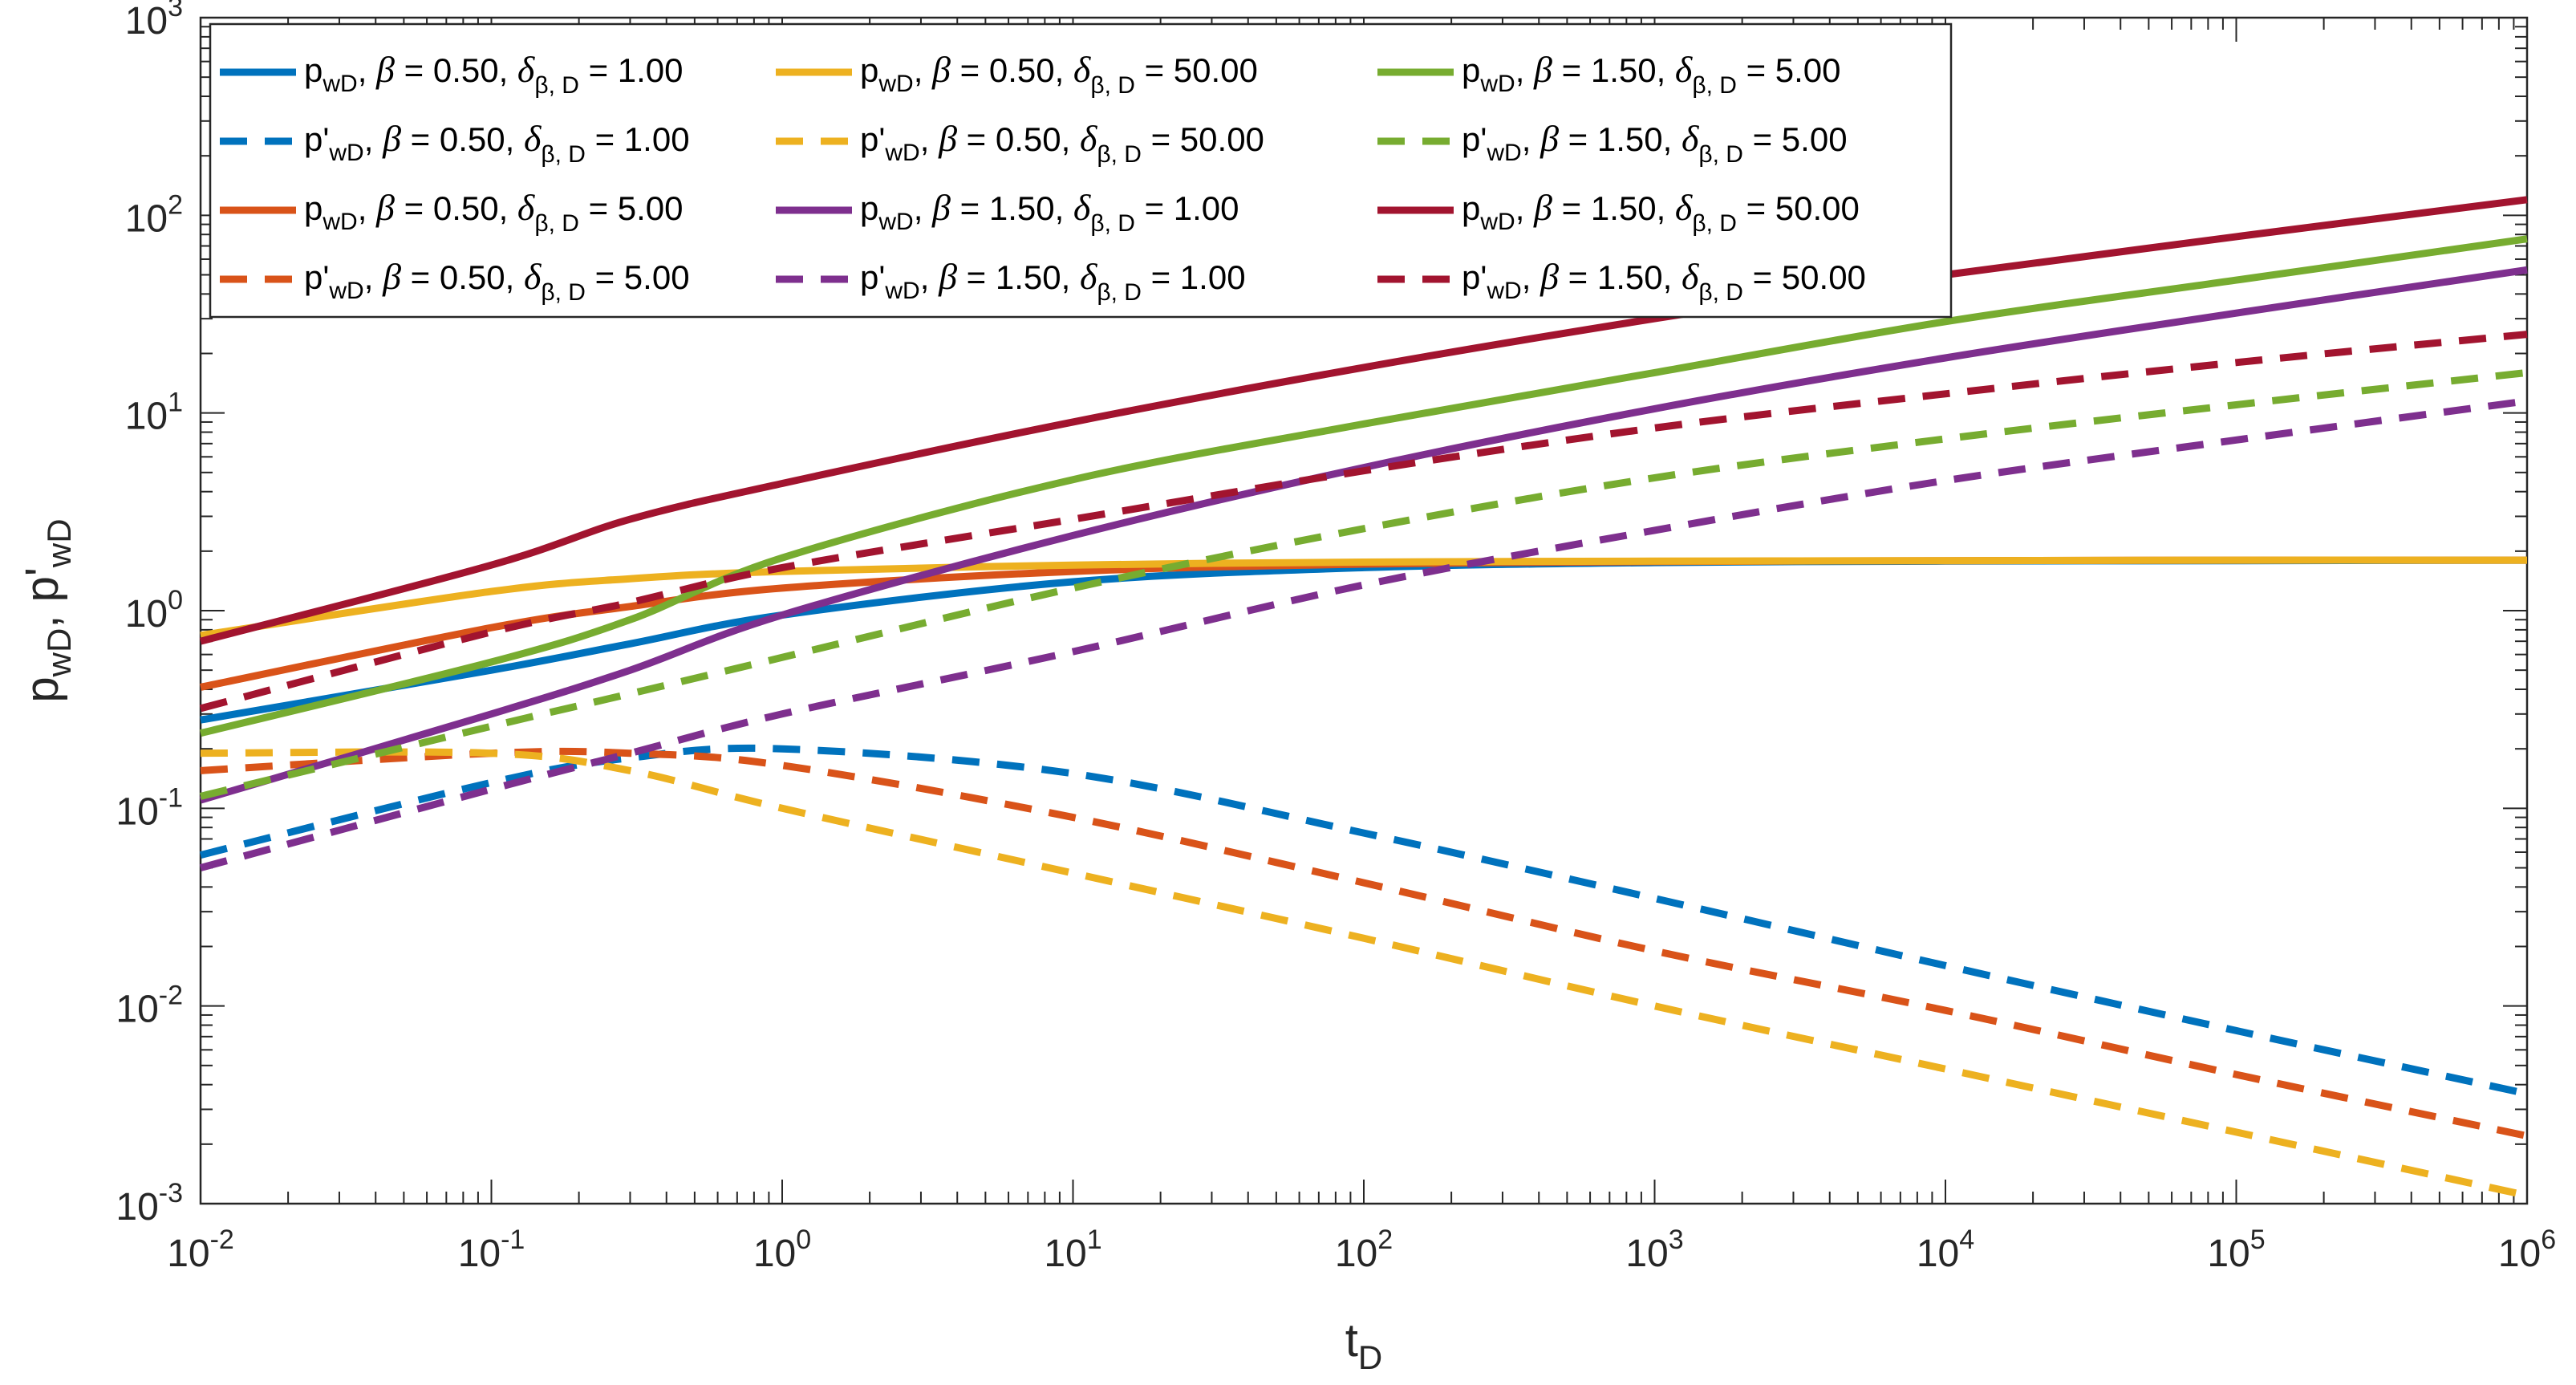  I want to click on legend-entry-11: pwD, β = 1.50, δβ, D = 50.00, so click(1661, 212).